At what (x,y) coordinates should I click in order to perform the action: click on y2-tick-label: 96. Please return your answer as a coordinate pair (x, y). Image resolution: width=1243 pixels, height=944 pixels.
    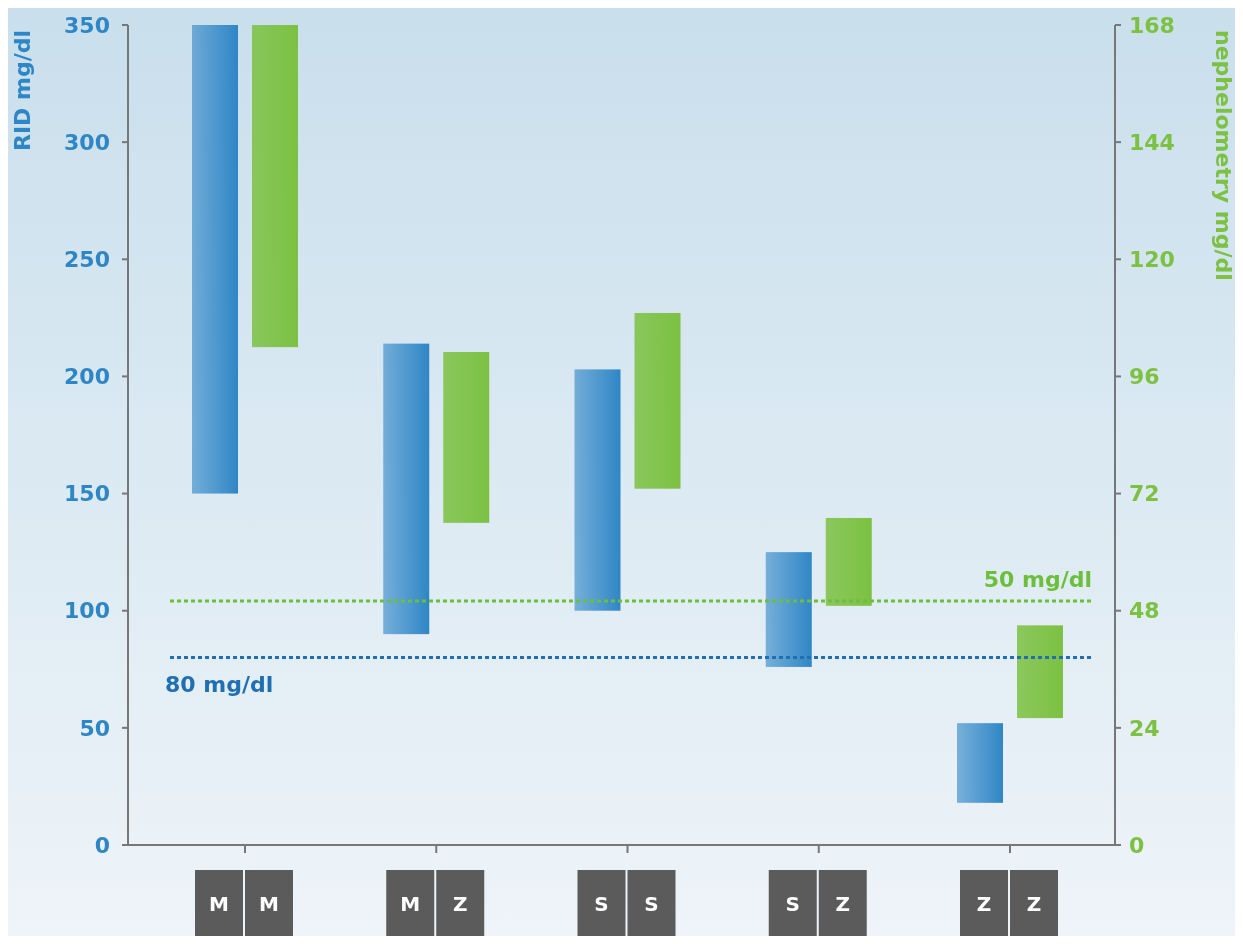
    Looking at the image, I should click on (1144, 377).